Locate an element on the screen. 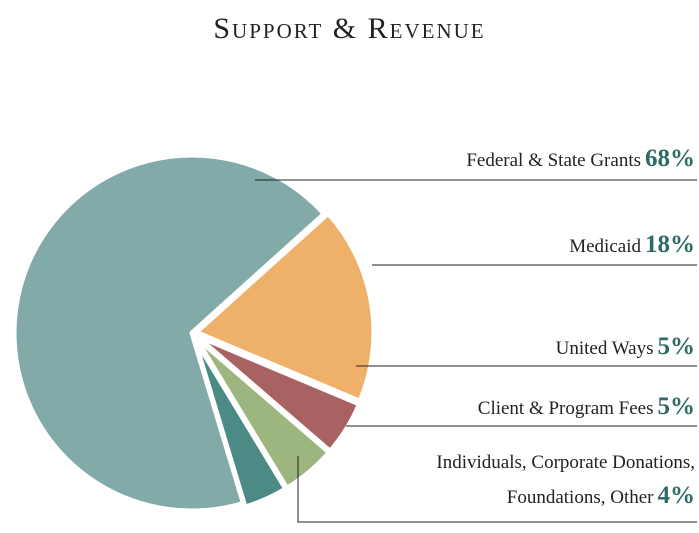 This screenshot has width=699, height=533. leader-line is located at coordinates (497, 489).